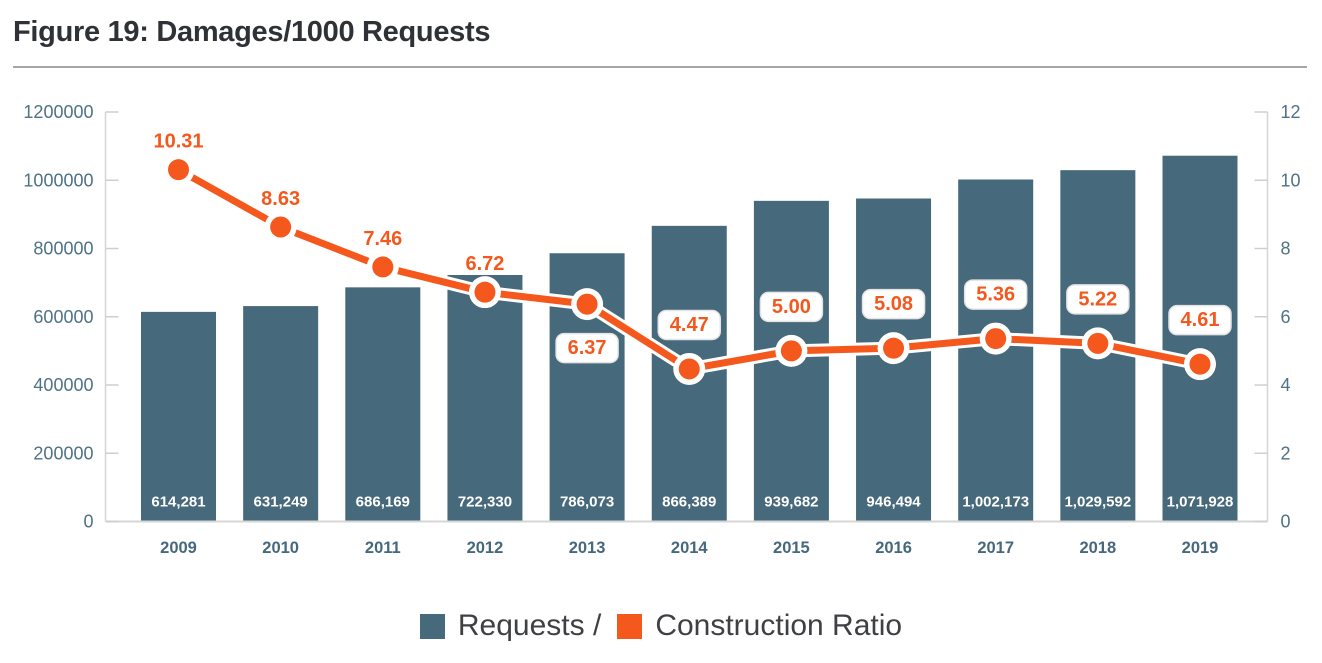  What do you see at coordinates (485, 398) in the screenshot?
I see `bar-2012` at bounding box center [485, 398].